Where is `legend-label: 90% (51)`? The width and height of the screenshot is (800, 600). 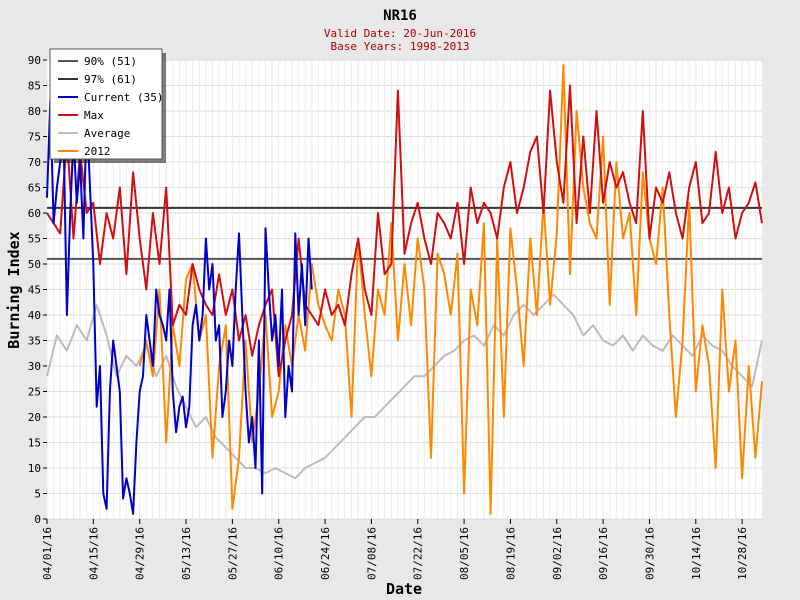
legend-label: 90% (51) is located at coordinates (110, 61).